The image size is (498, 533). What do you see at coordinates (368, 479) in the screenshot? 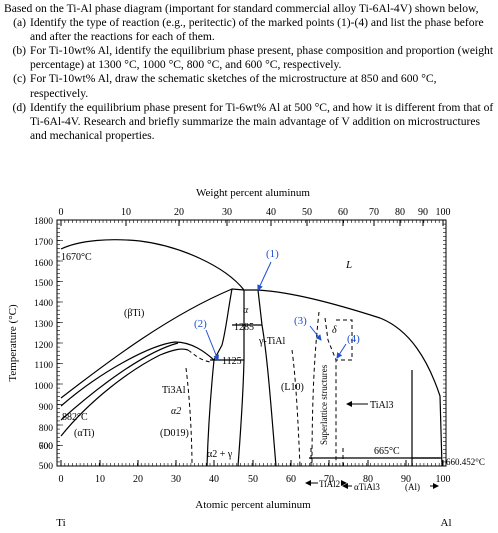
I see `bottom-tick-label: 80` at bounding box center [368, 479].